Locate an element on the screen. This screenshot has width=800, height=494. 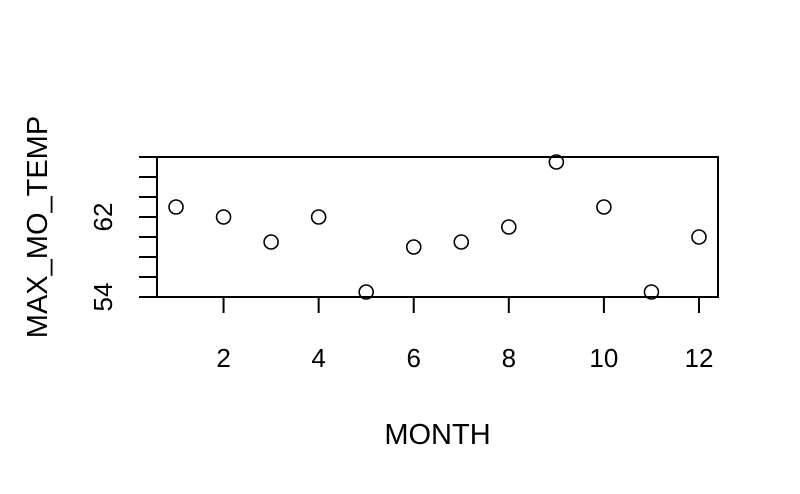
y-tick-label: 54 is located at coordinates (103, 297).